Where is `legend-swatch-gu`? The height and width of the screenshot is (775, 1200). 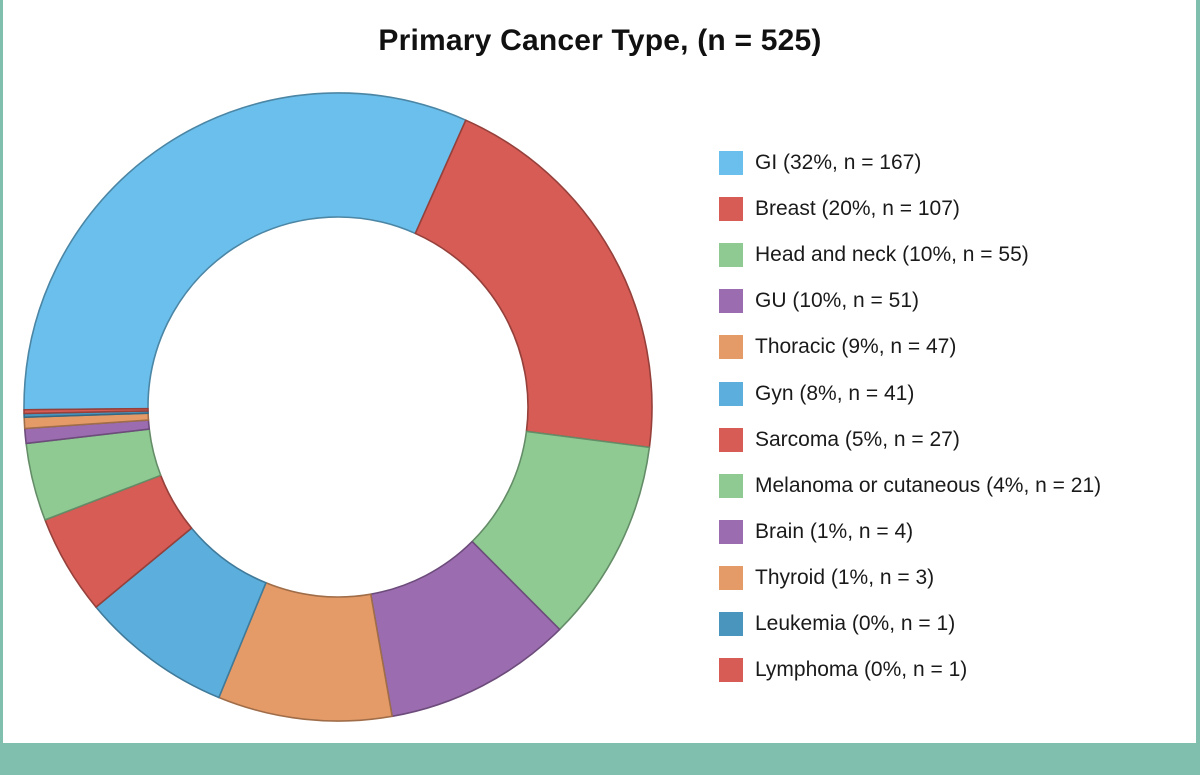 legend-swatch-gu is located at coordinates (731, 301).